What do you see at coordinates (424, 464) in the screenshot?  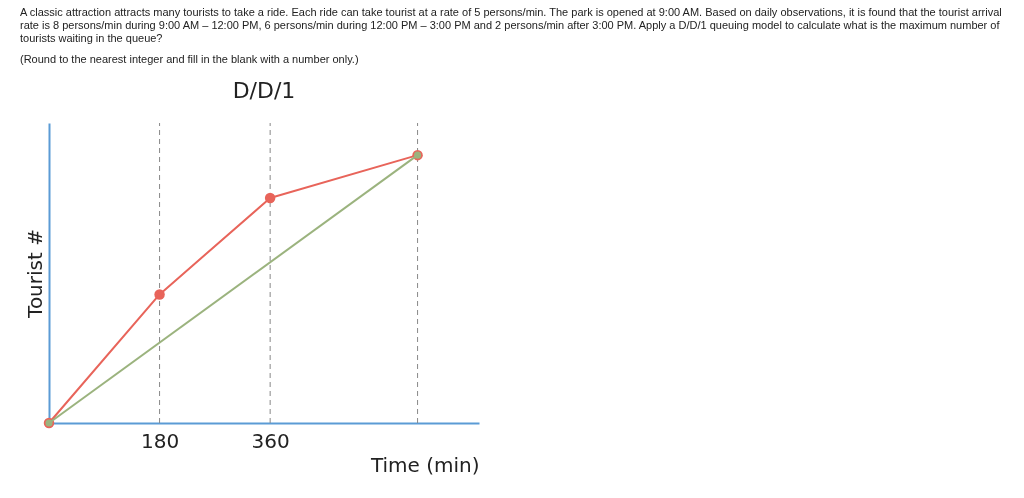 I see `x-axis-title: Time (min)` at bounding box center [424, 464].